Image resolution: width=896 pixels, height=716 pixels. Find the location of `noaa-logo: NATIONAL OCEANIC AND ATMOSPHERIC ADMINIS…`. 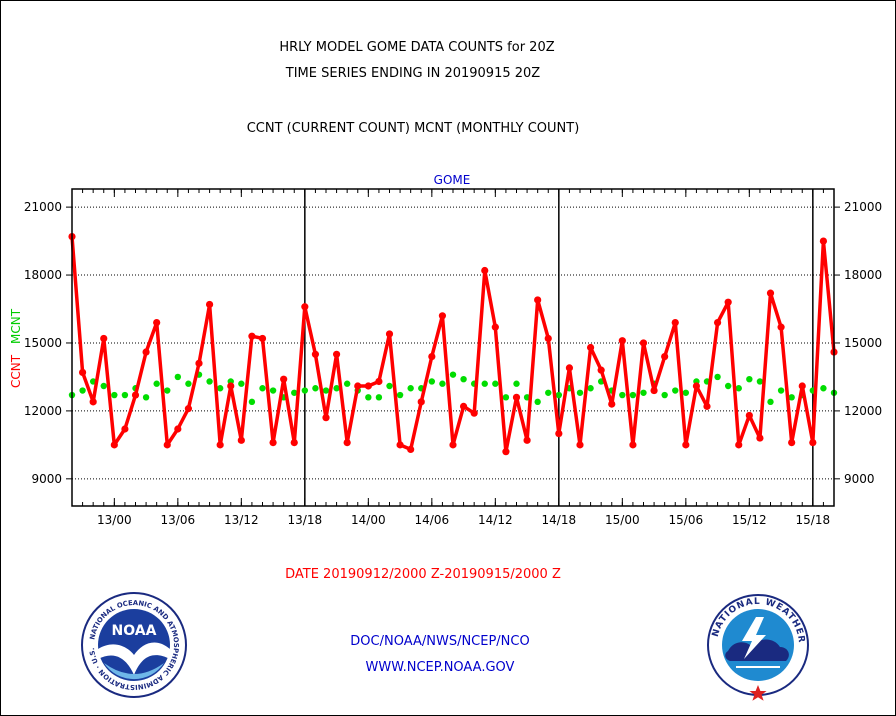

noaa-logo: NATIONAL OCEANIC AND ATMOSPHERIC ADMINIS… is located at coordinates (134, 645).